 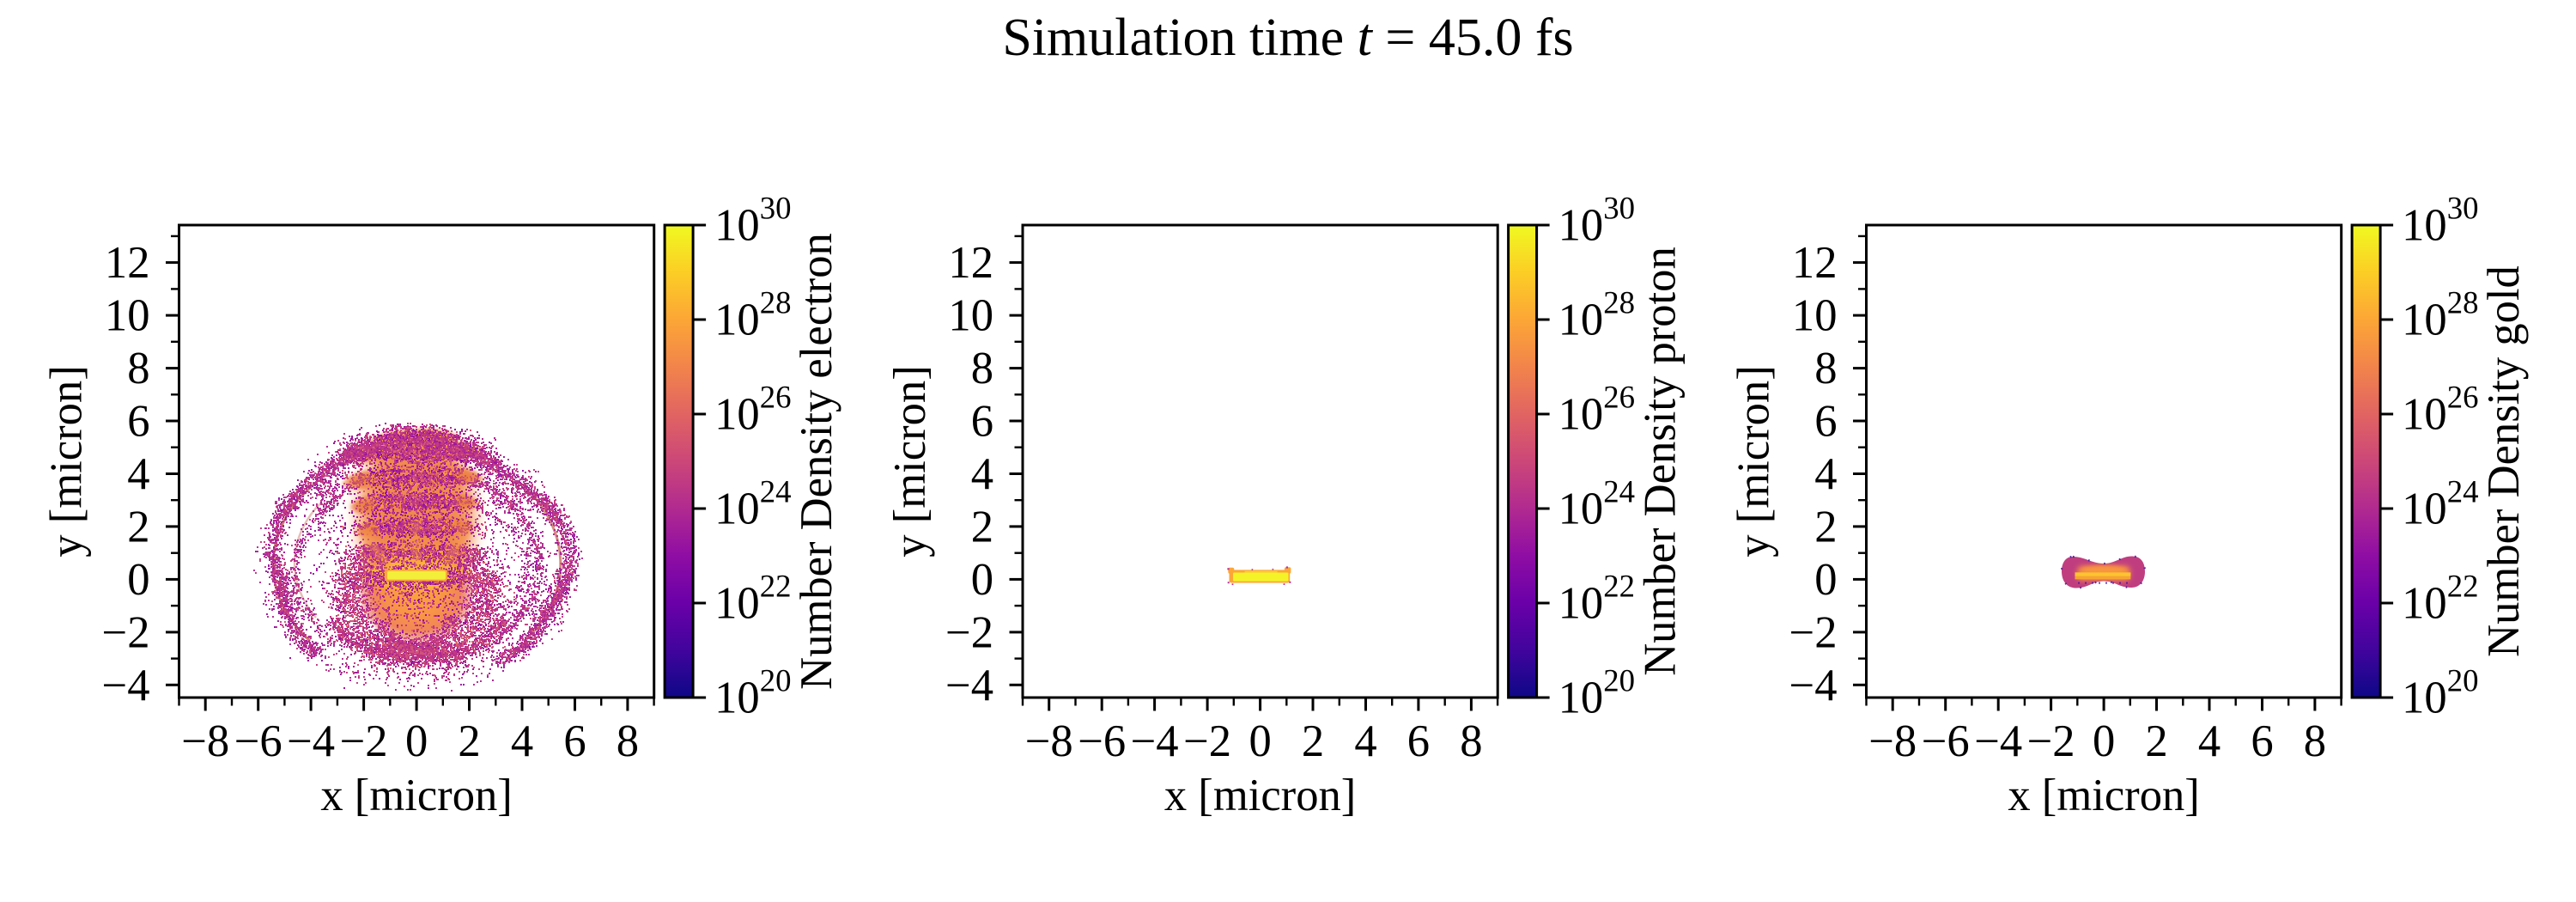 What do you see at coordinates (1287, 38) in the screenshot?
I see `svg-text: Simulation time t = 45.0 fs` at bounding box center [1287, 38].